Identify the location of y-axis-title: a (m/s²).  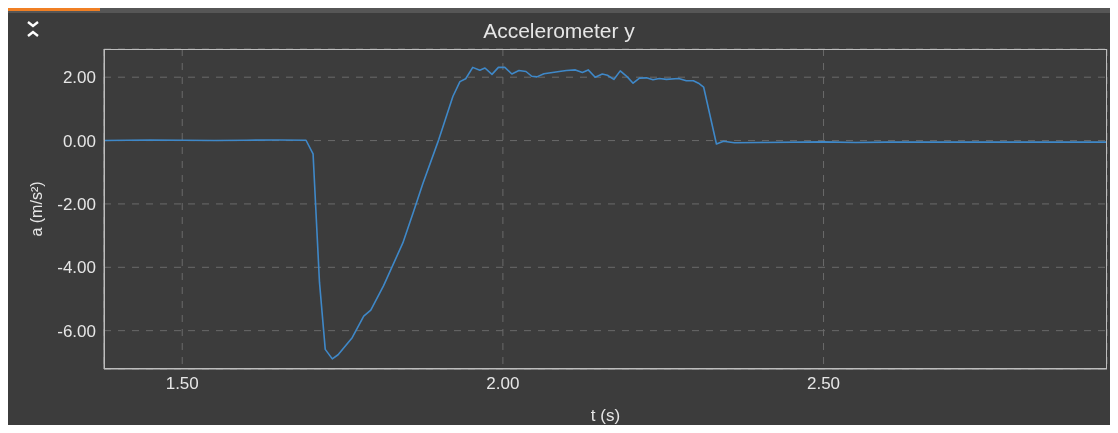
(36, 209).